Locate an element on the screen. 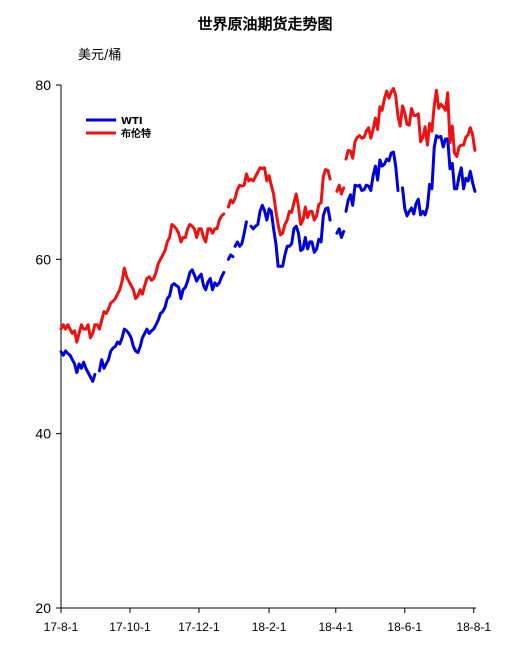 The height and width of the screenshot is (662, 530). x-tick-label: 17-8-1 is located at coordinates (61, 627).